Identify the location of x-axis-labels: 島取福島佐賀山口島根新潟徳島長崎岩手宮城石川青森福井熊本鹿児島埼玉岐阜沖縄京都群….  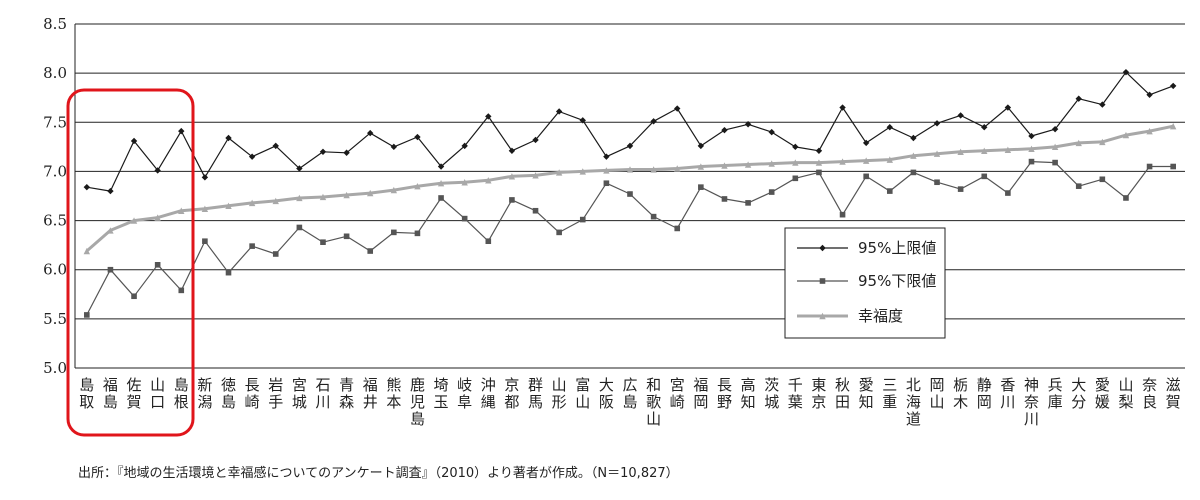
(629, 402).